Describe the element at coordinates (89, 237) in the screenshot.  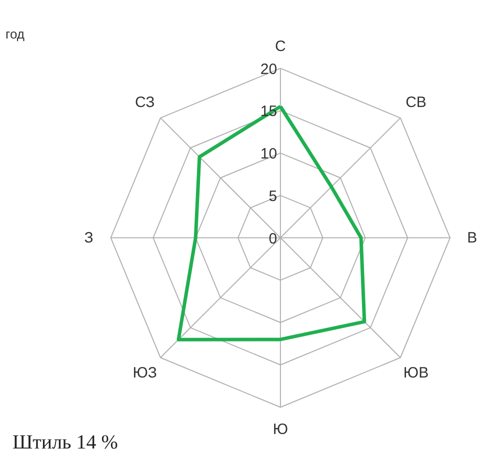
I see `spoke-label: З` at that location.